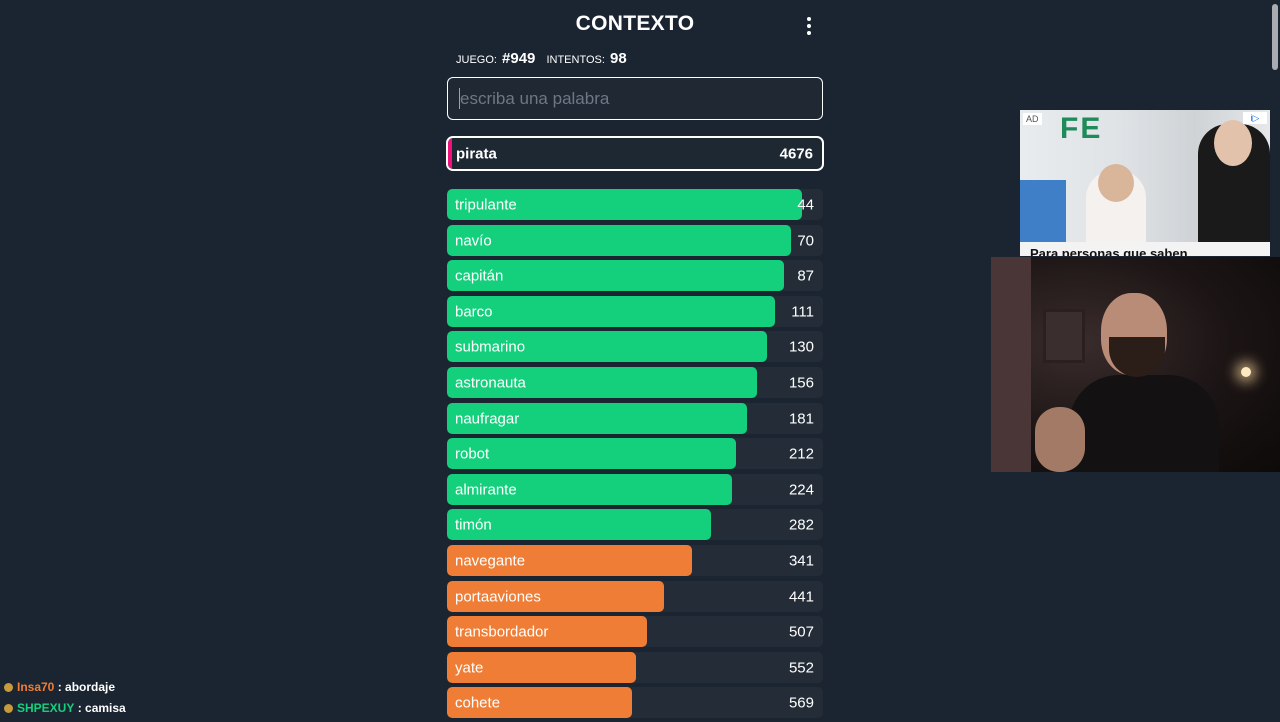  Describe the element at coordinates (1109, 251) in the screenshot. I see `ad-headline: Para personas que saben` at that location.